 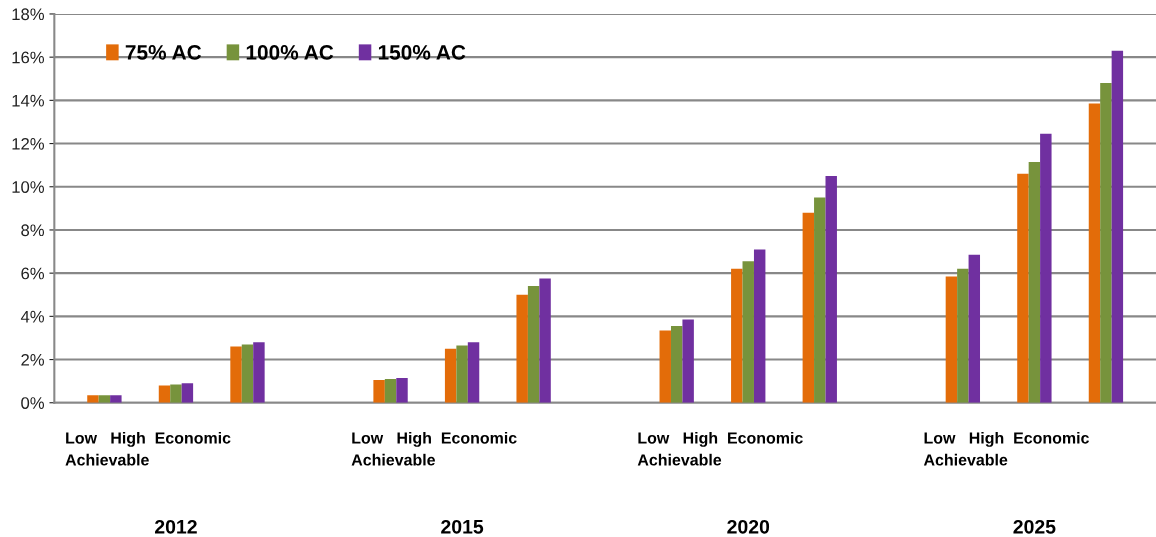 I want to click on text: 2020, so click(x=748, y=526).